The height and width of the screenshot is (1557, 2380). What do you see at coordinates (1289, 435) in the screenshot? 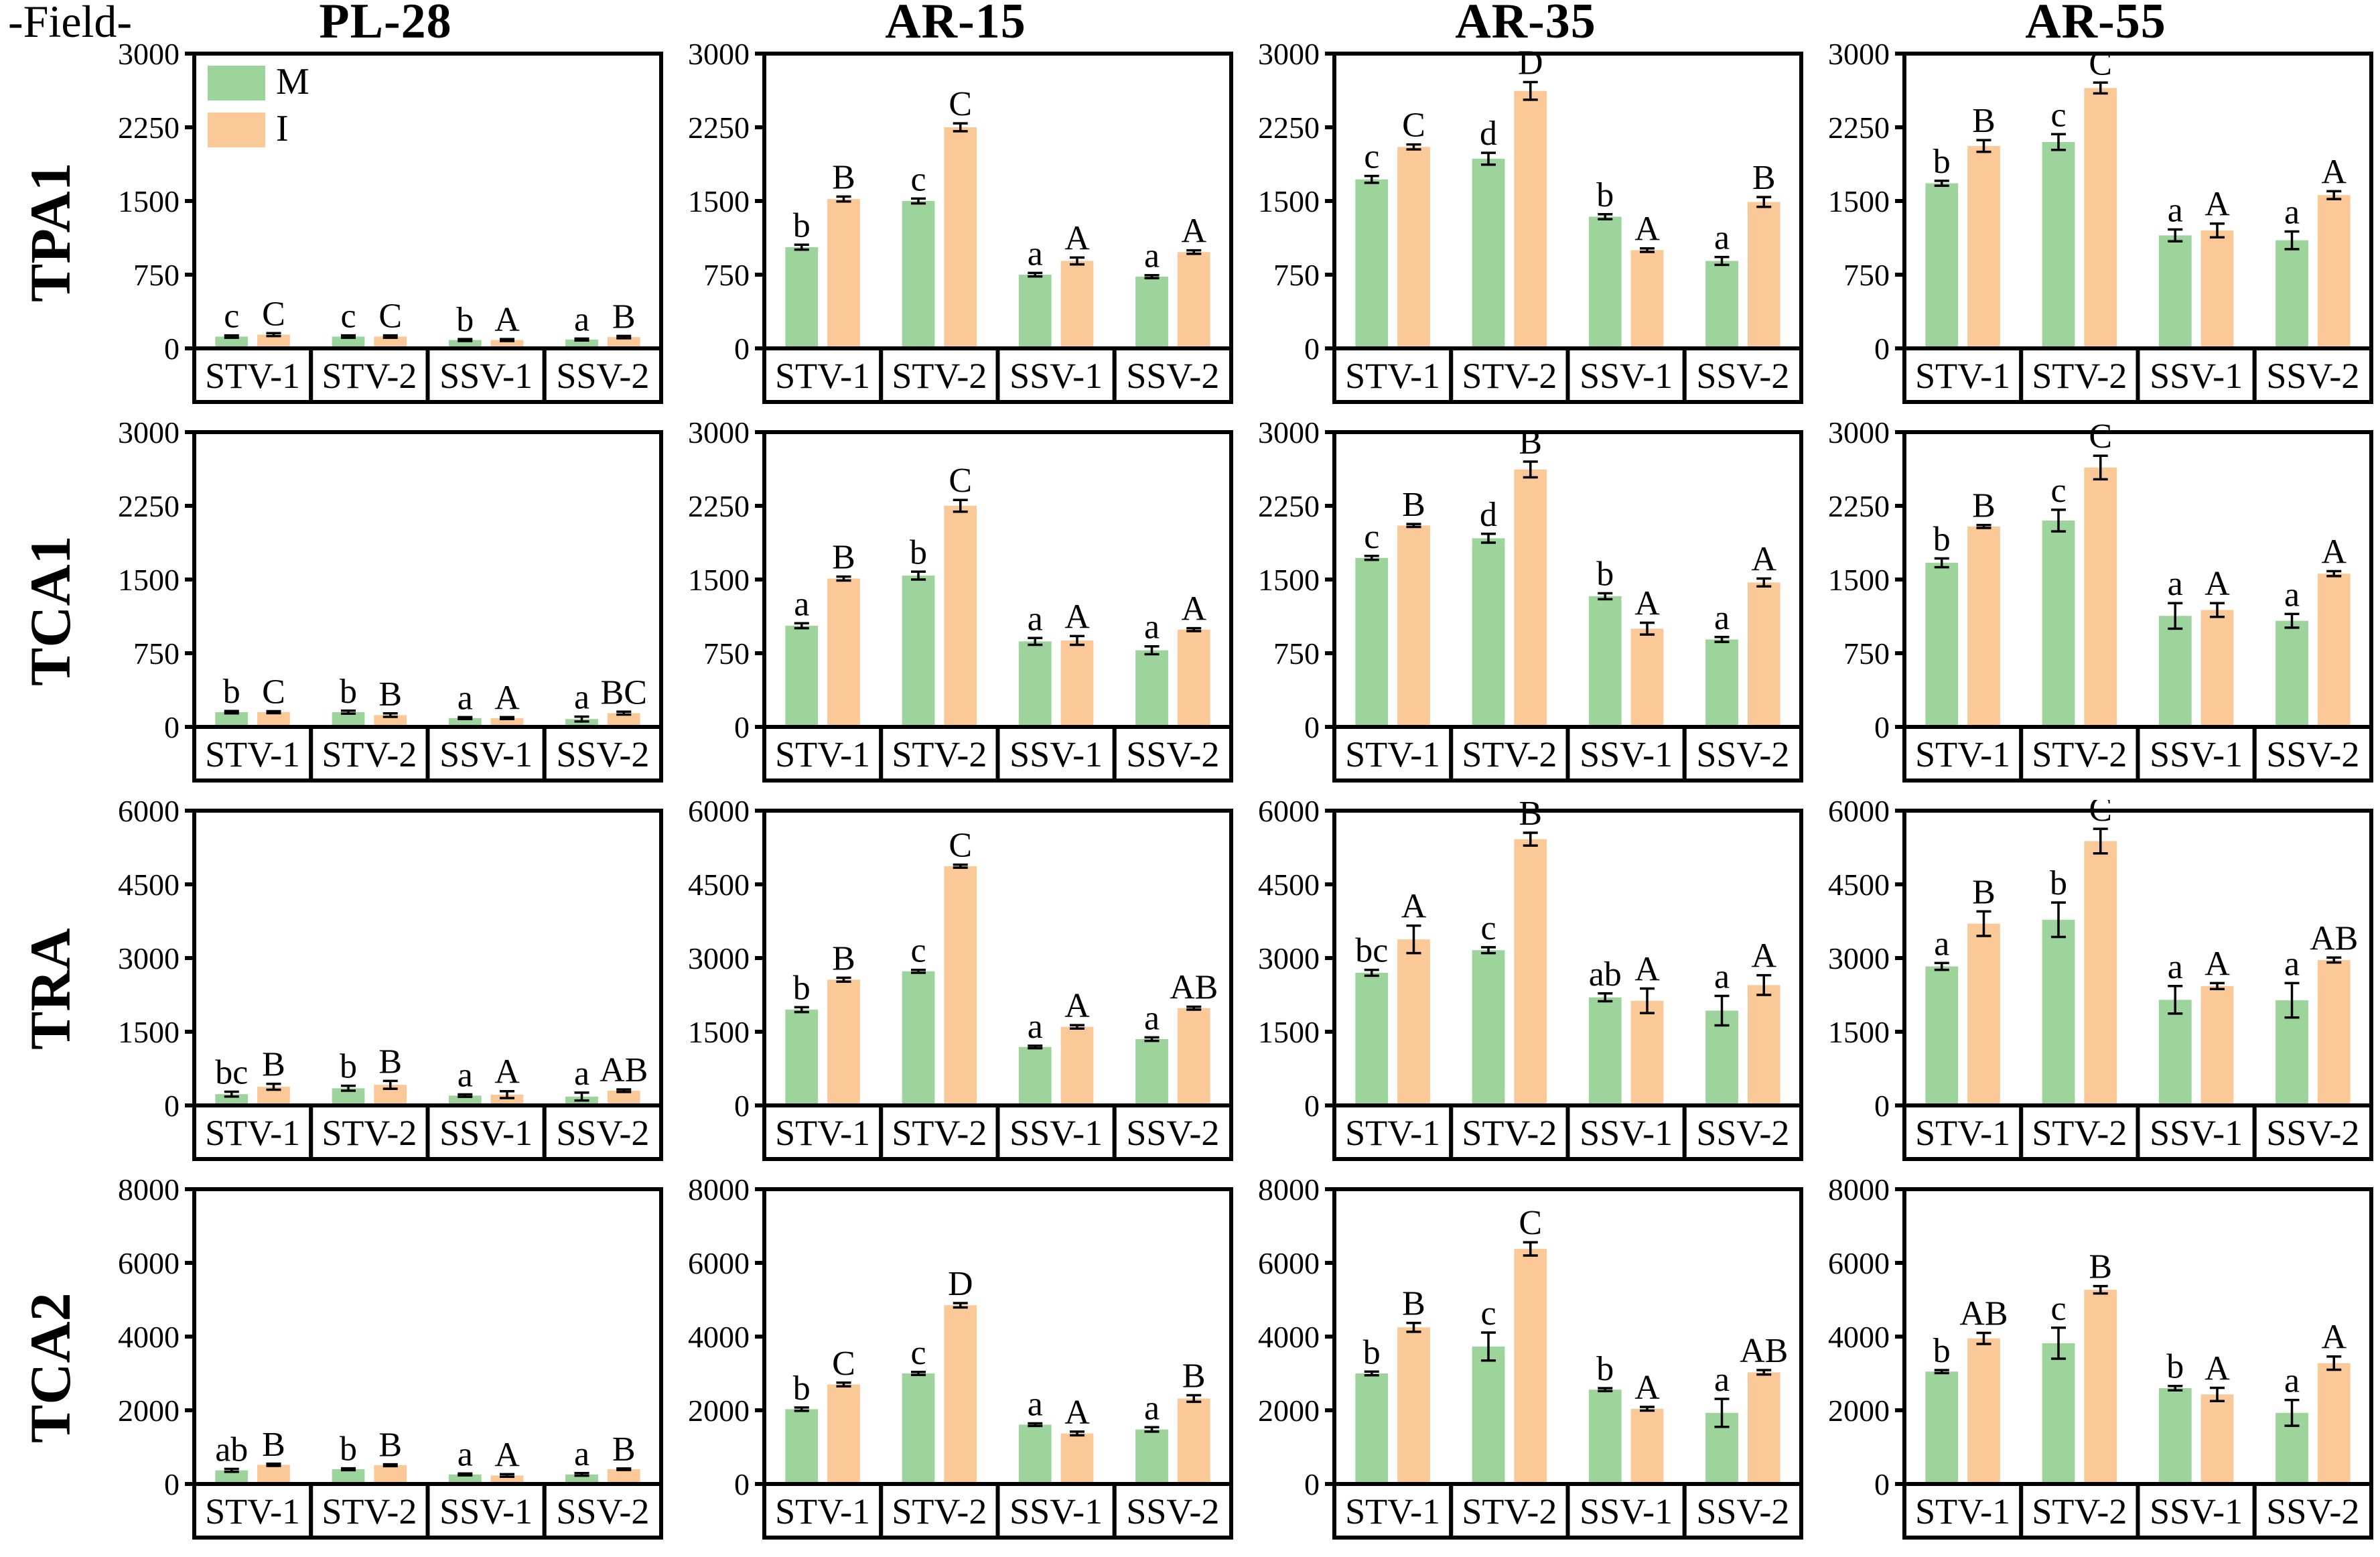
I see `y-tick-label: 3000` at bounding box center [1289, 435].